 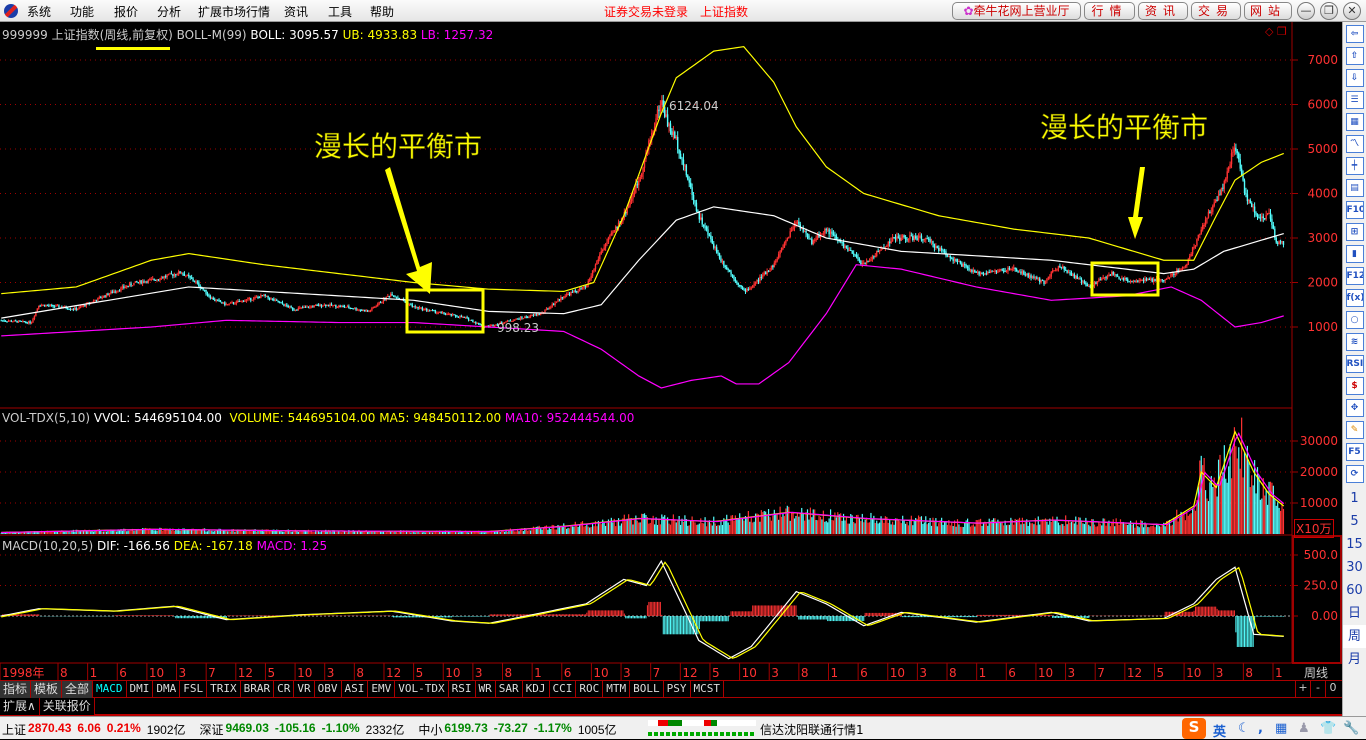 What do you see at coordinates (1351, 728) in the screenshot?
I see `wrench-icon: 🔧` at bounding box center [1351, 728].